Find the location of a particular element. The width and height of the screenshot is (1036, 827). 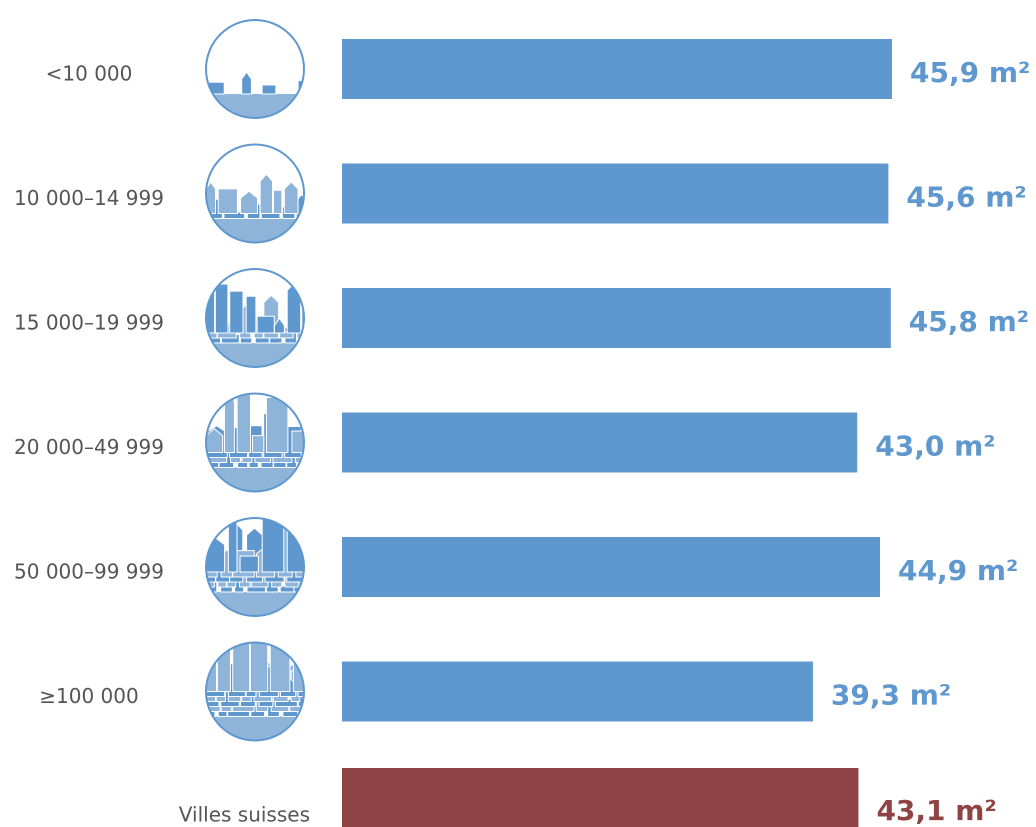

value-label: 45,8 m² is located at coordinates (969, 321).